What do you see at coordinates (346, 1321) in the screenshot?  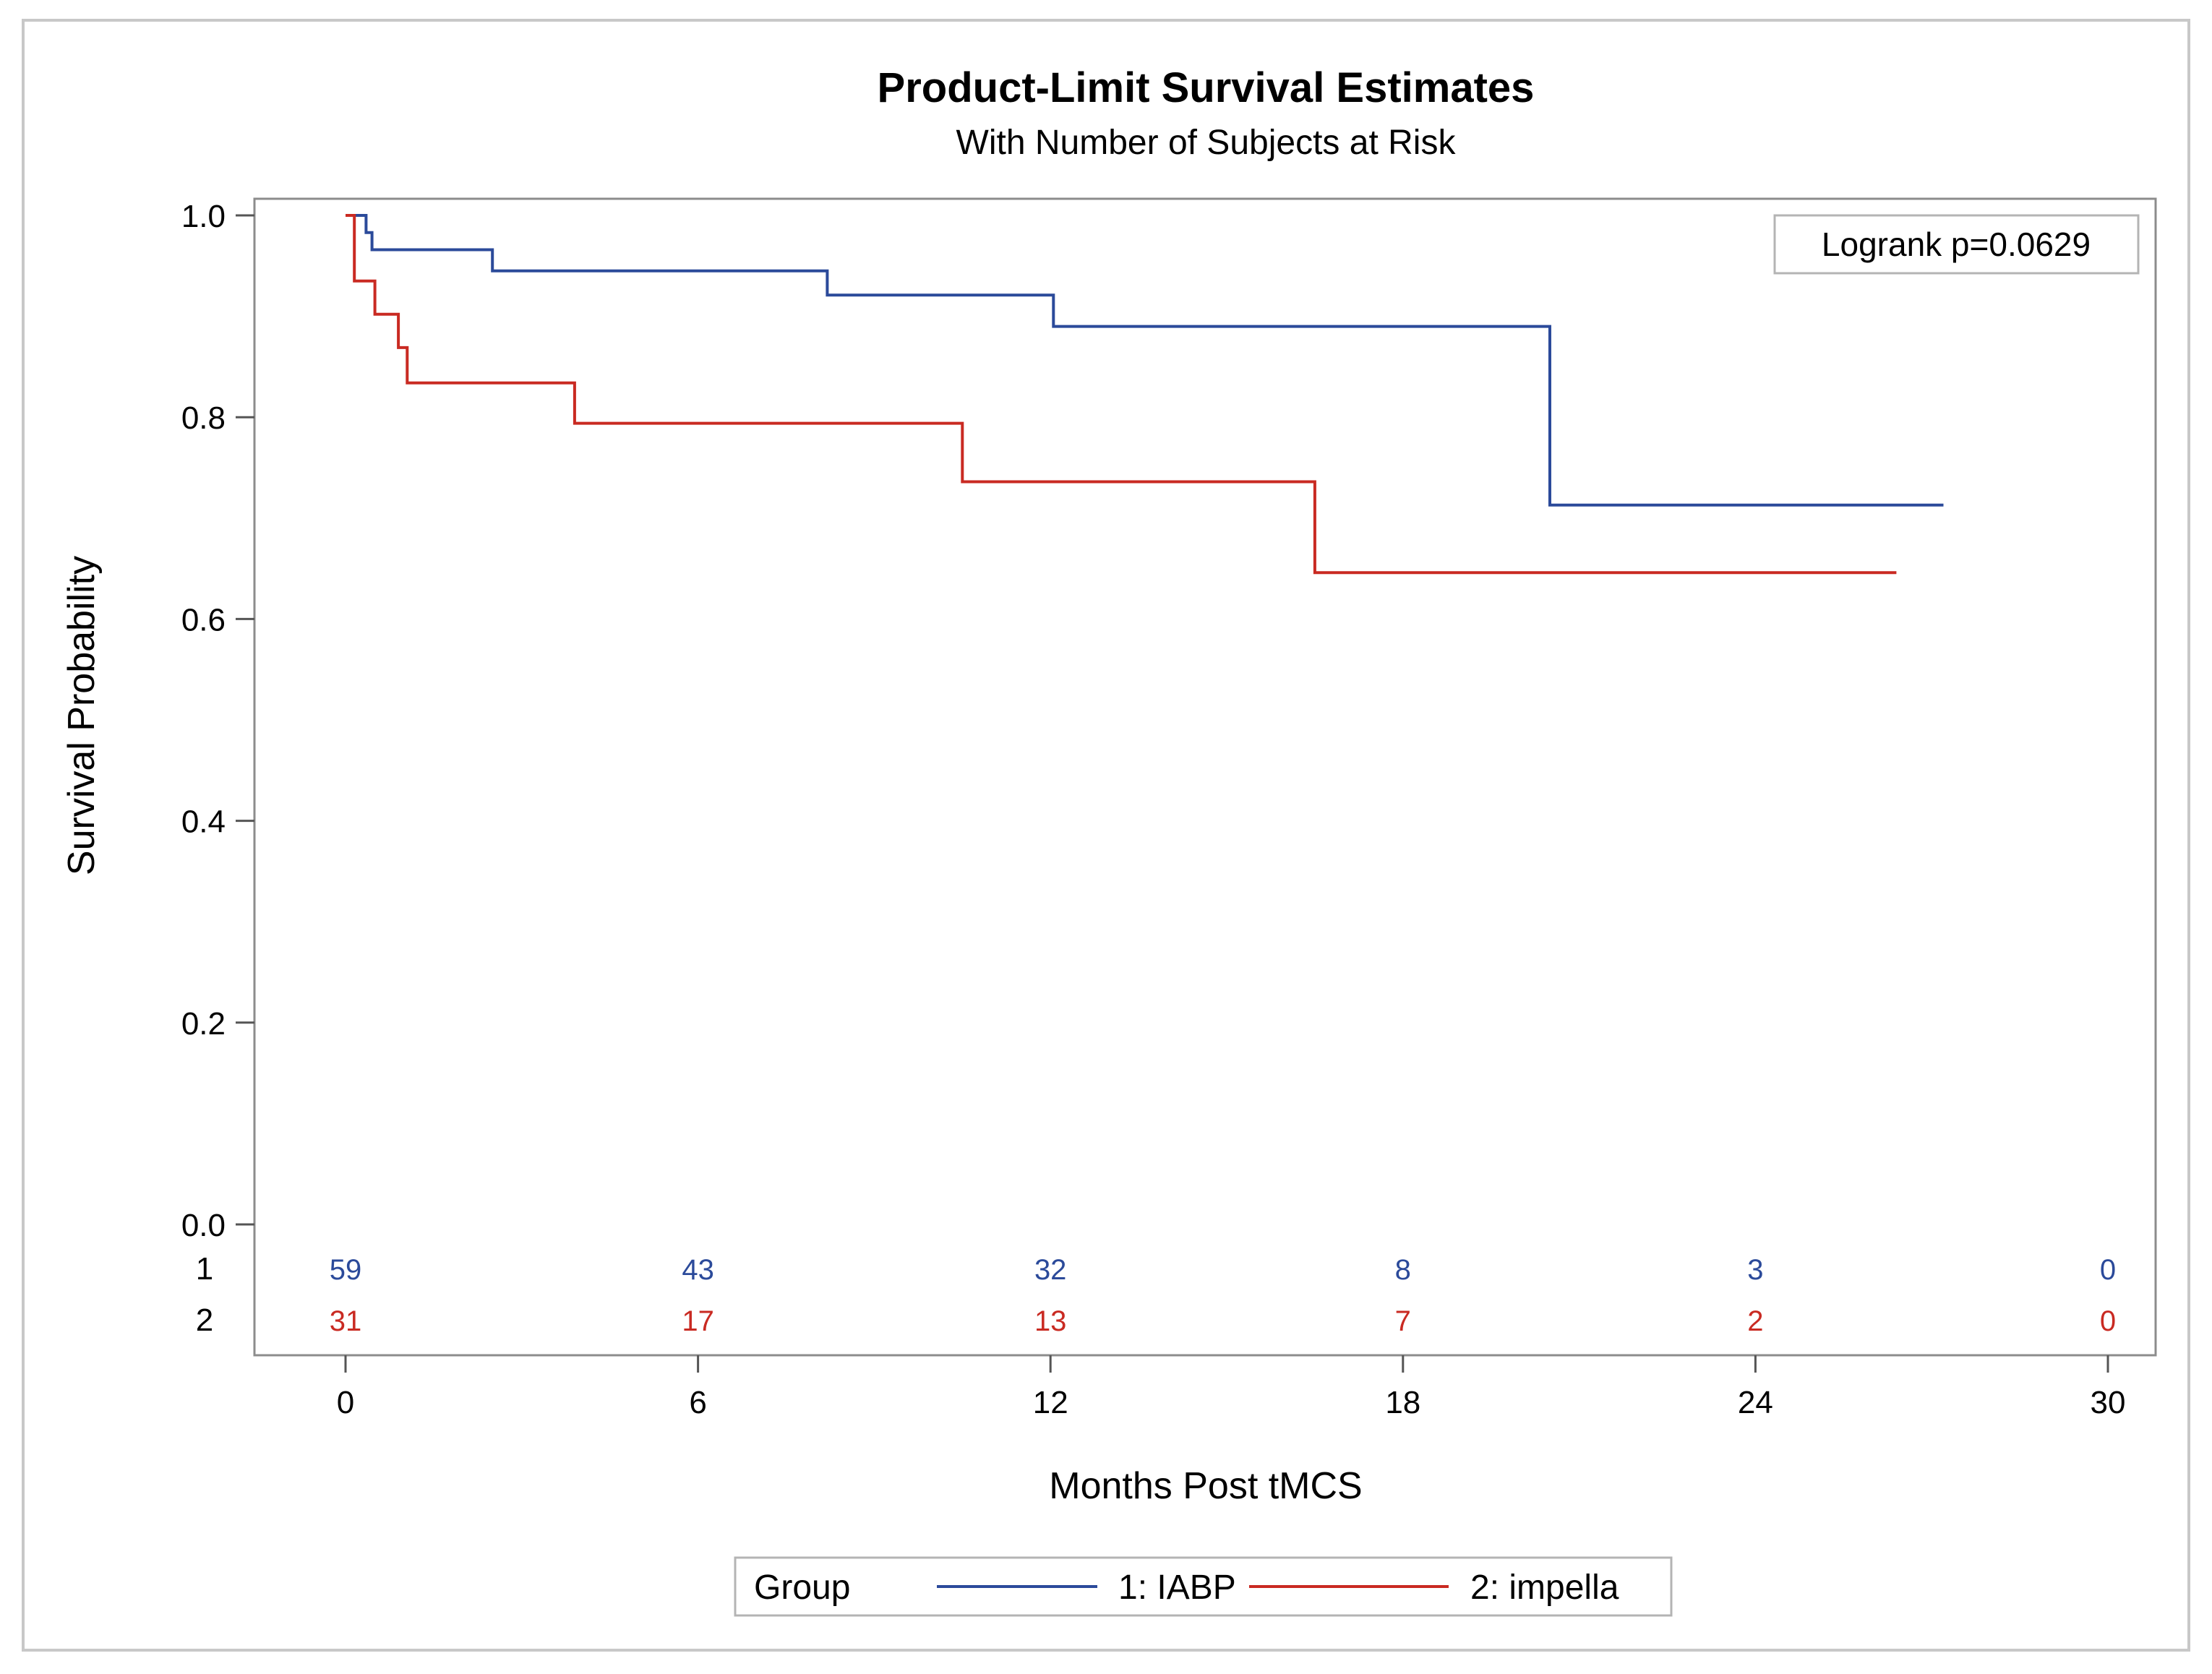 I see `at-risk-count: 31` at bounding box center [346, 1321].